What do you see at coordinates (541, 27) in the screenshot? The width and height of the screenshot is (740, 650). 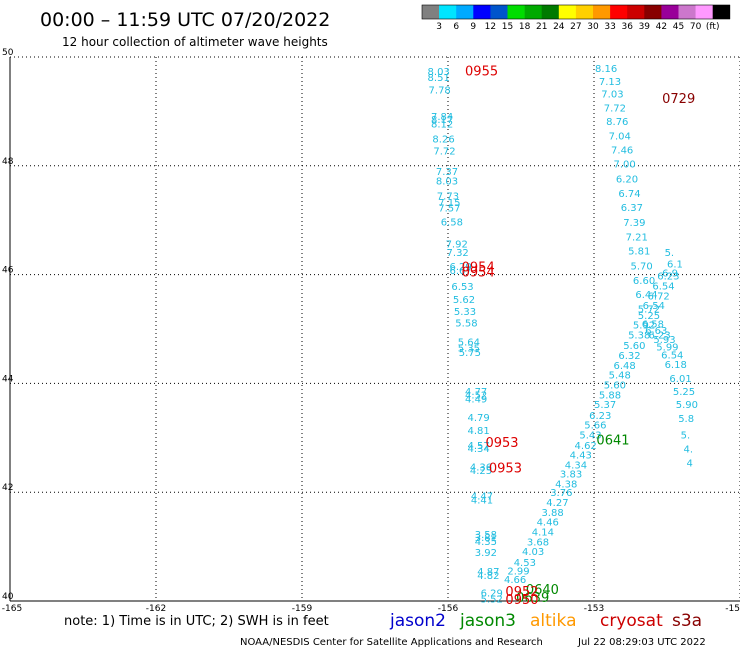 I see `colorbar-tick-label: 21` at bounding box center [541, 27].